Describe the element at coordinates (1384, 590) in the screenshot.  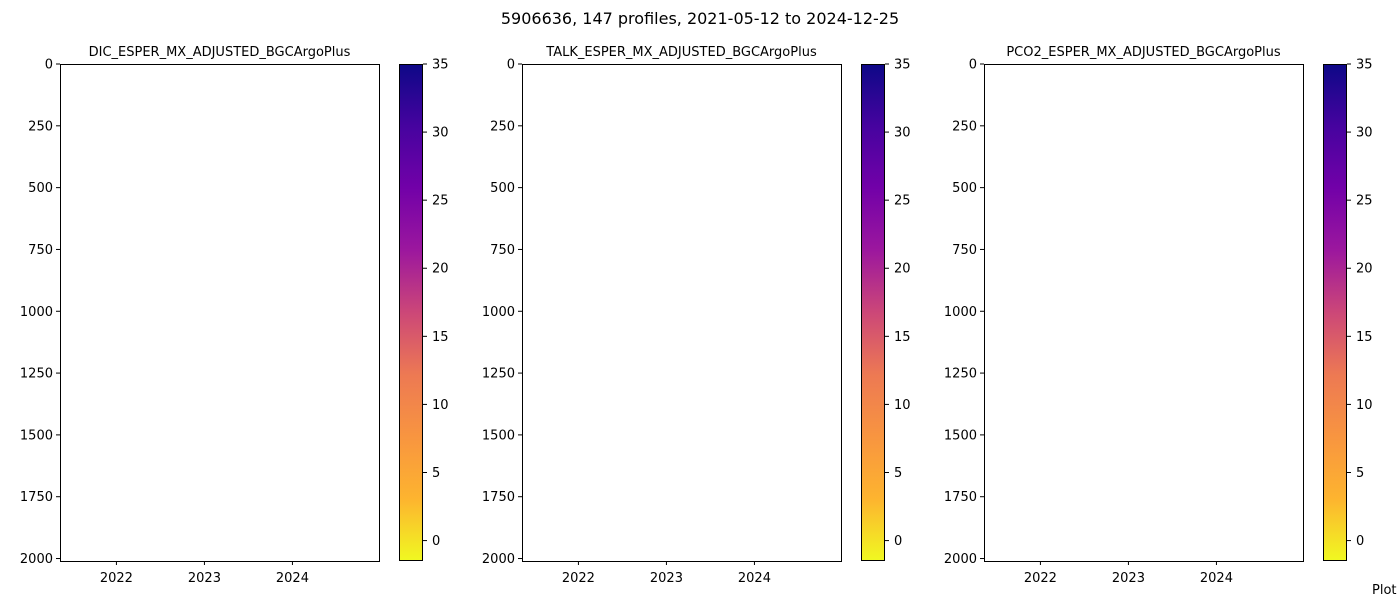
I see `corner-text: Plot` at that location.